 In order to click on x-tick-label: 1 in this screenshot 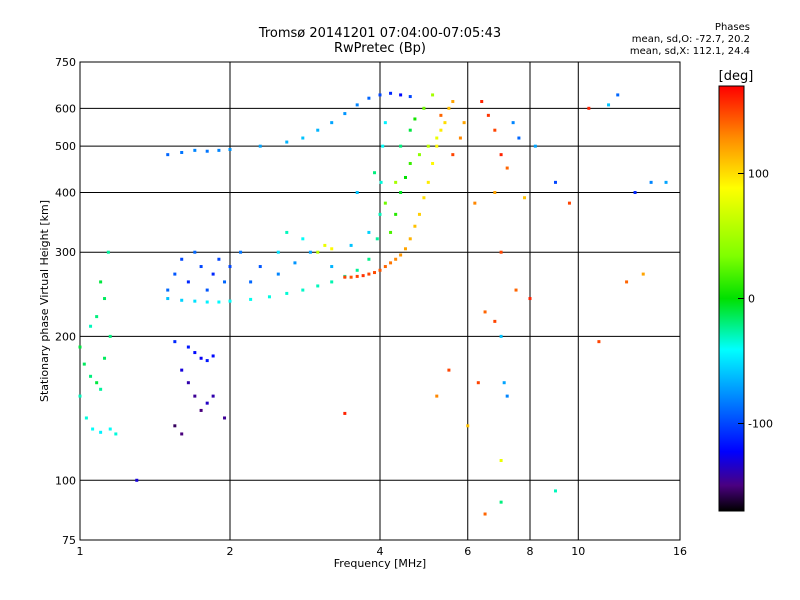, I will do `click(80, 551)`.